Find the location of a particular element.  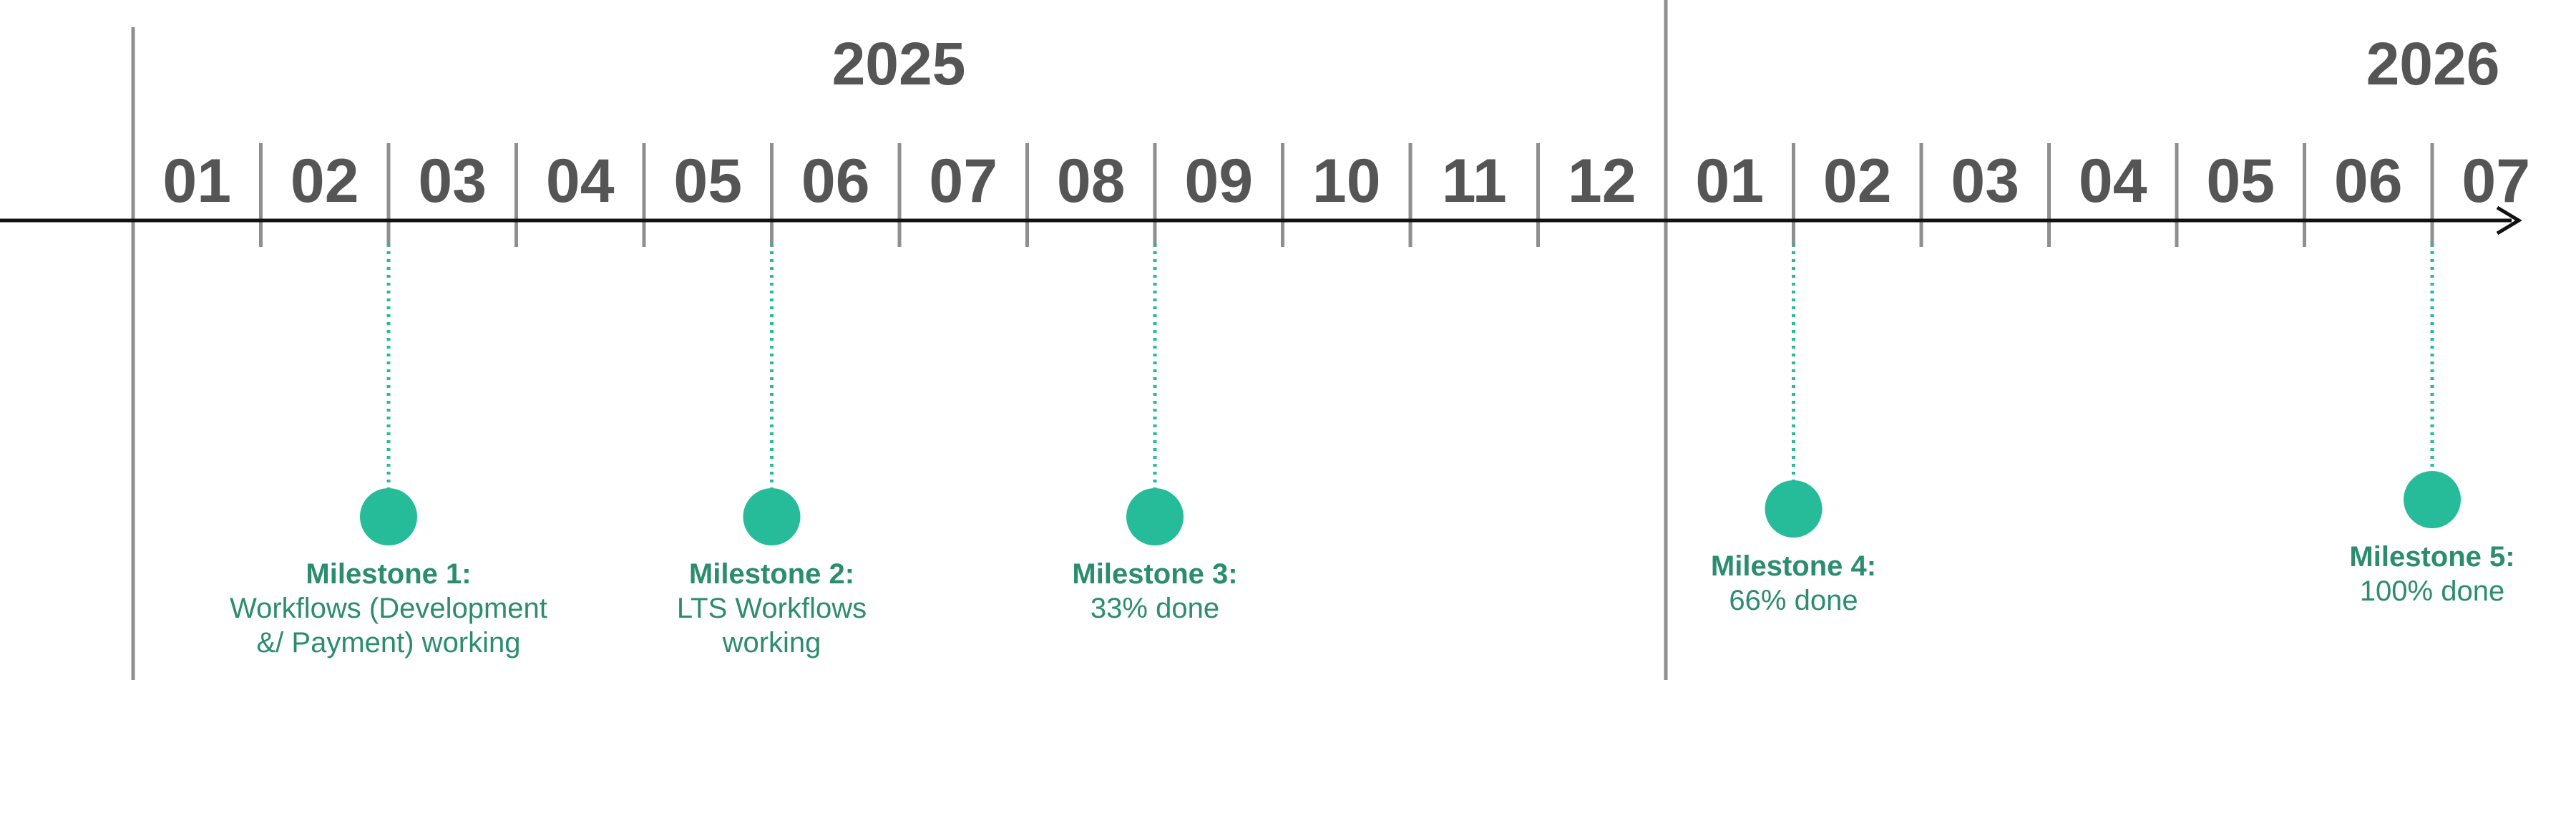

milestone-description: &/ Payment) working is located at coordinates (388, 643).